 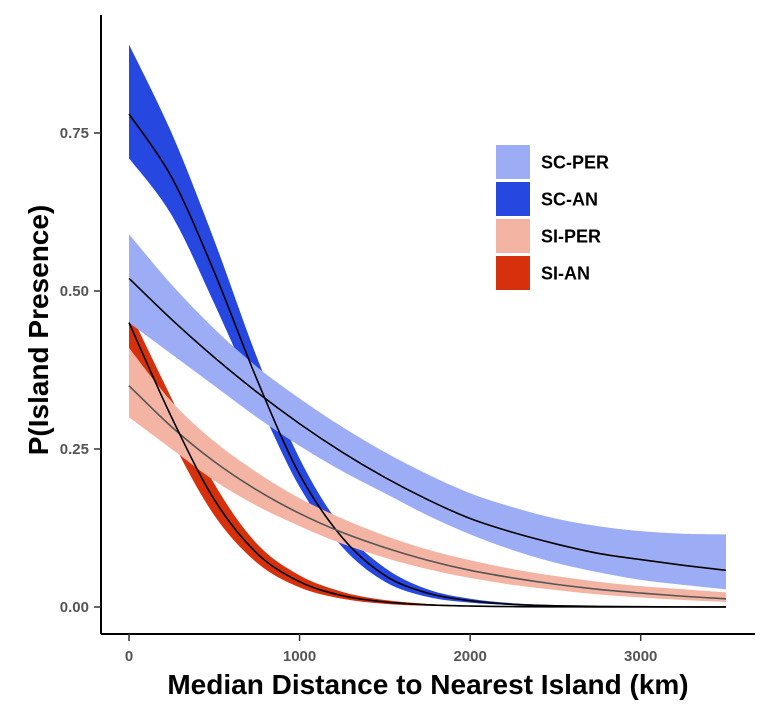 What do you see at coordinates (569, 200) in the screenshot?
I see `legend-label-sc-an: SC-AN` at bounding box center [569, 200].